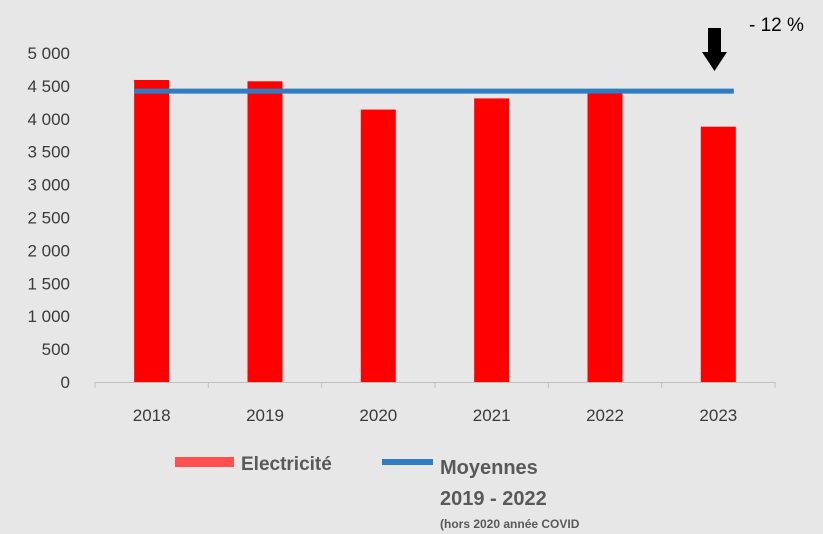 The width and height of the screenshot is (823, 534). What do you see at coordinates (714, 49) in the screenshot?
I see `down-arrow-icon` at bounding box center [714, 49].